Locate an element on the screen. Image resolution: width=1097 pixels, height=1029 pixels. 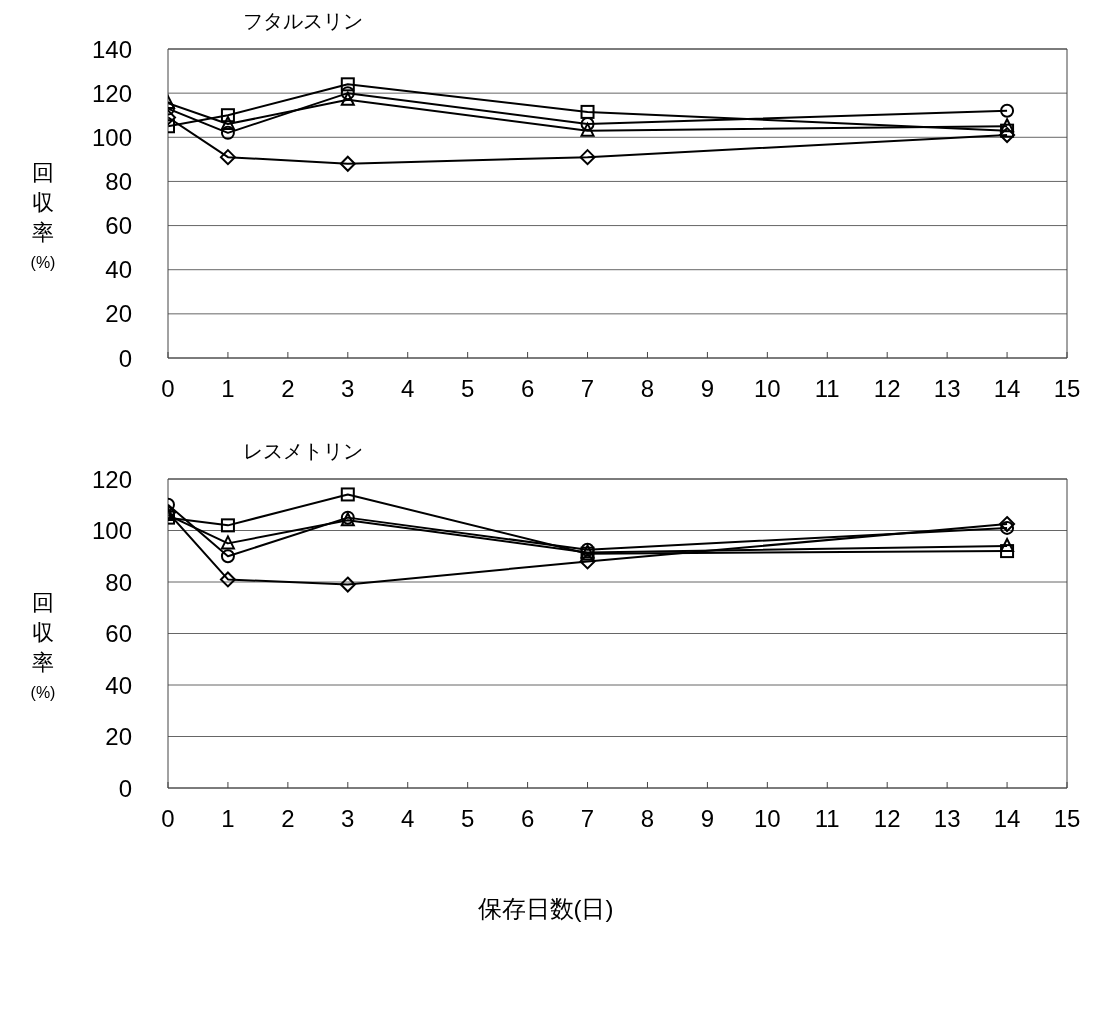
x-axis-title: 保存日数(日) is located at coordinates (545, 909).